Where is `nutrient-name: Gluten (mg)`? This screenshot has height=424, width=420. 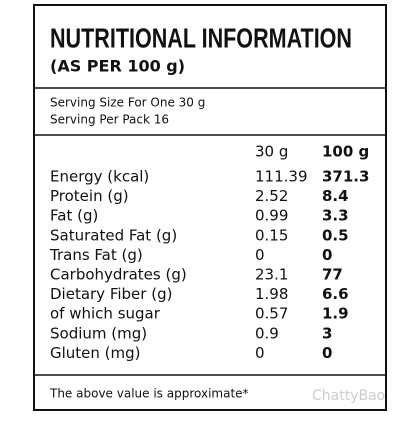
nutrient-name: Gluten (mg) is located at coordinates (95, 353).